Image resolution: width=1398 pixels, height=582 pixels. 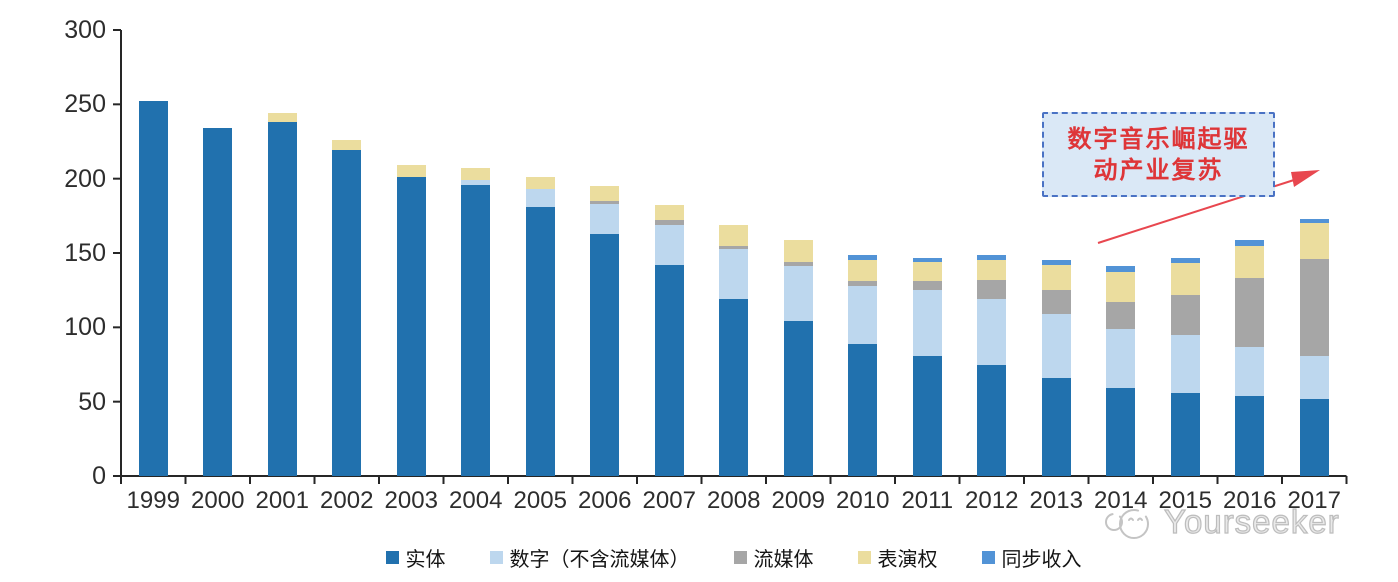 I want to click on bar-segment-digital-excl-streaming-2008, so click(x=734, y=274).